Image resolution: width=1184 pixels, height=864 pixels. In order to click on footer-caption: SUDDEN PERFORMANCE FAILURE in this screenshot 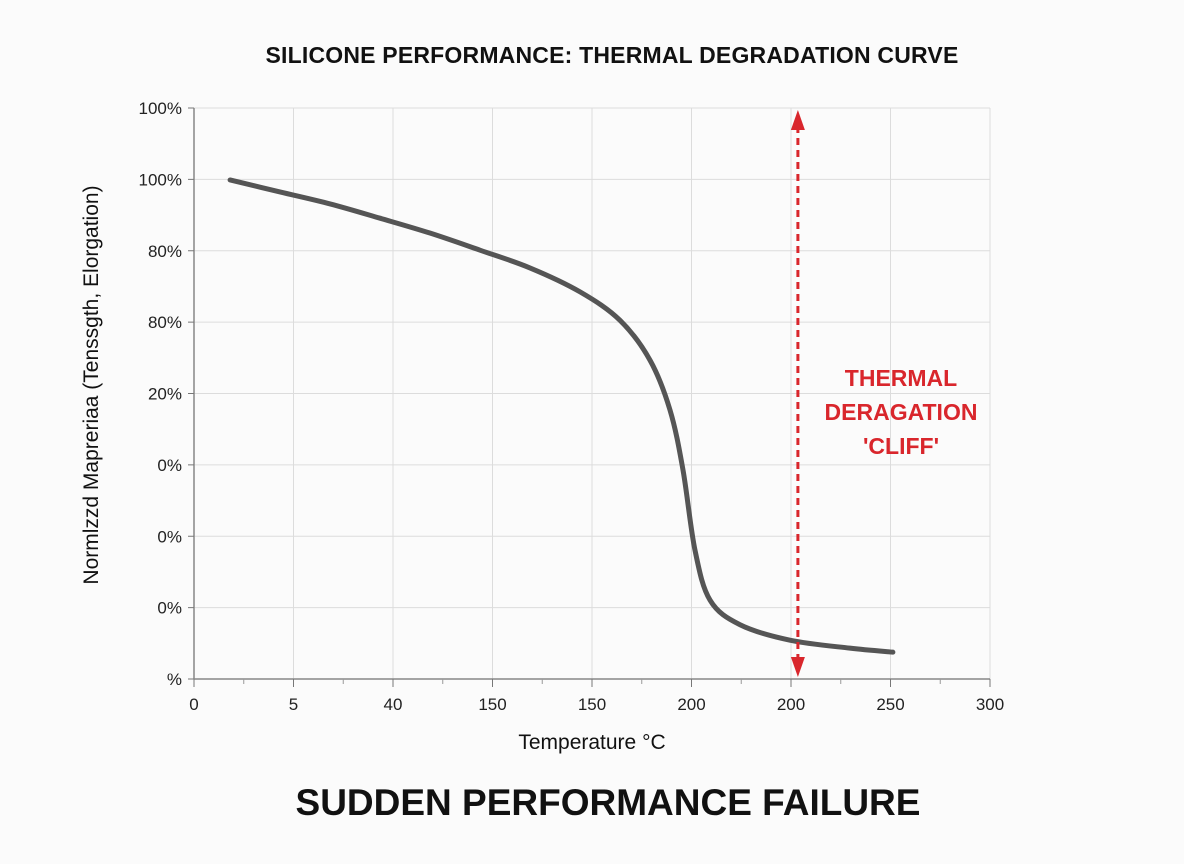, I will do `click(608, 802)`.